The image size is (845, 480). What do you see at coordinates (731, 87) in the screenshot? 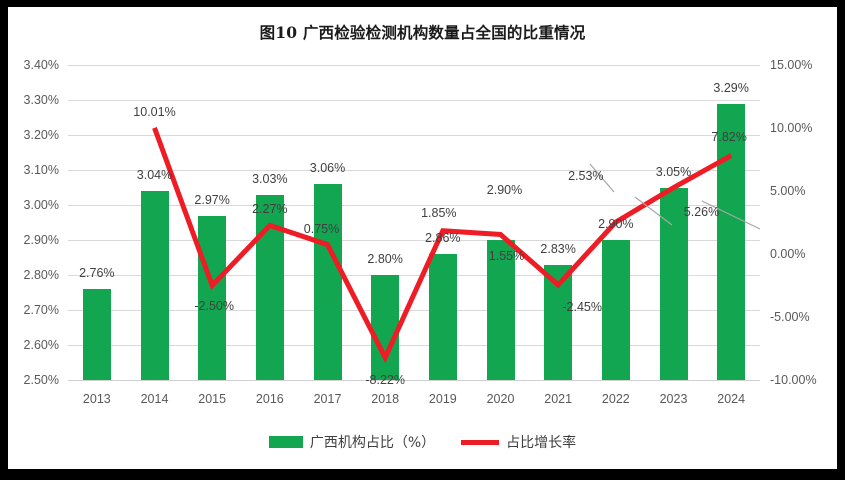
I see `bar-data-label: 3.29%` at bounding box center [731, 87].